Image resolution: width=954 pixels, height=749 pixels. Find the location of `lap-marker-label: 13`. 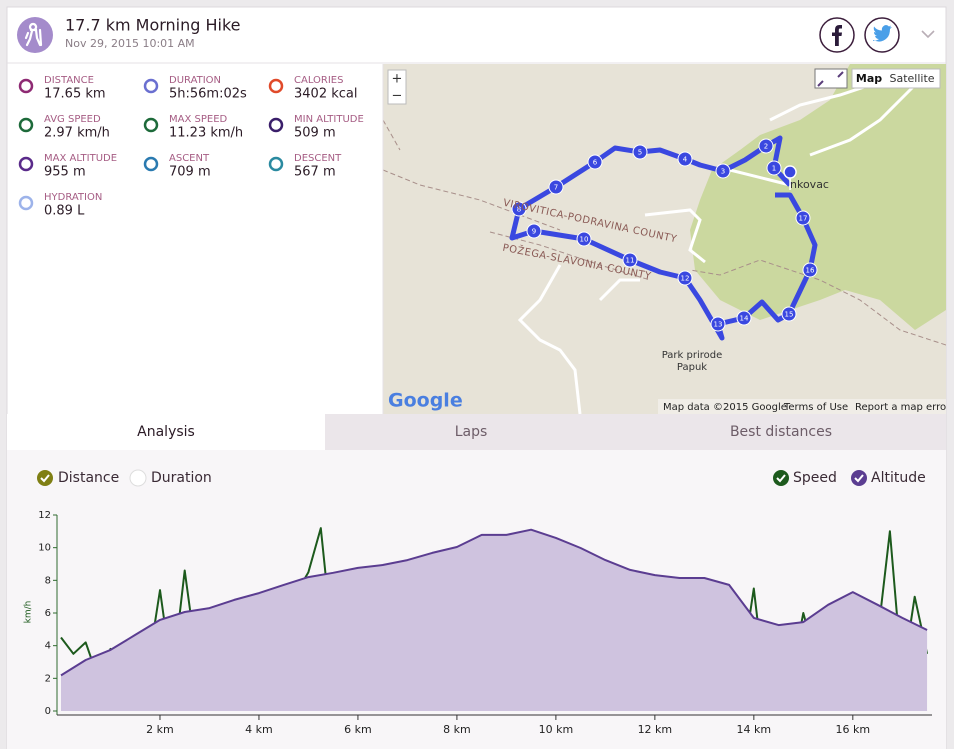

lap-marker-label: 13 is located at coordinates (718, 325).